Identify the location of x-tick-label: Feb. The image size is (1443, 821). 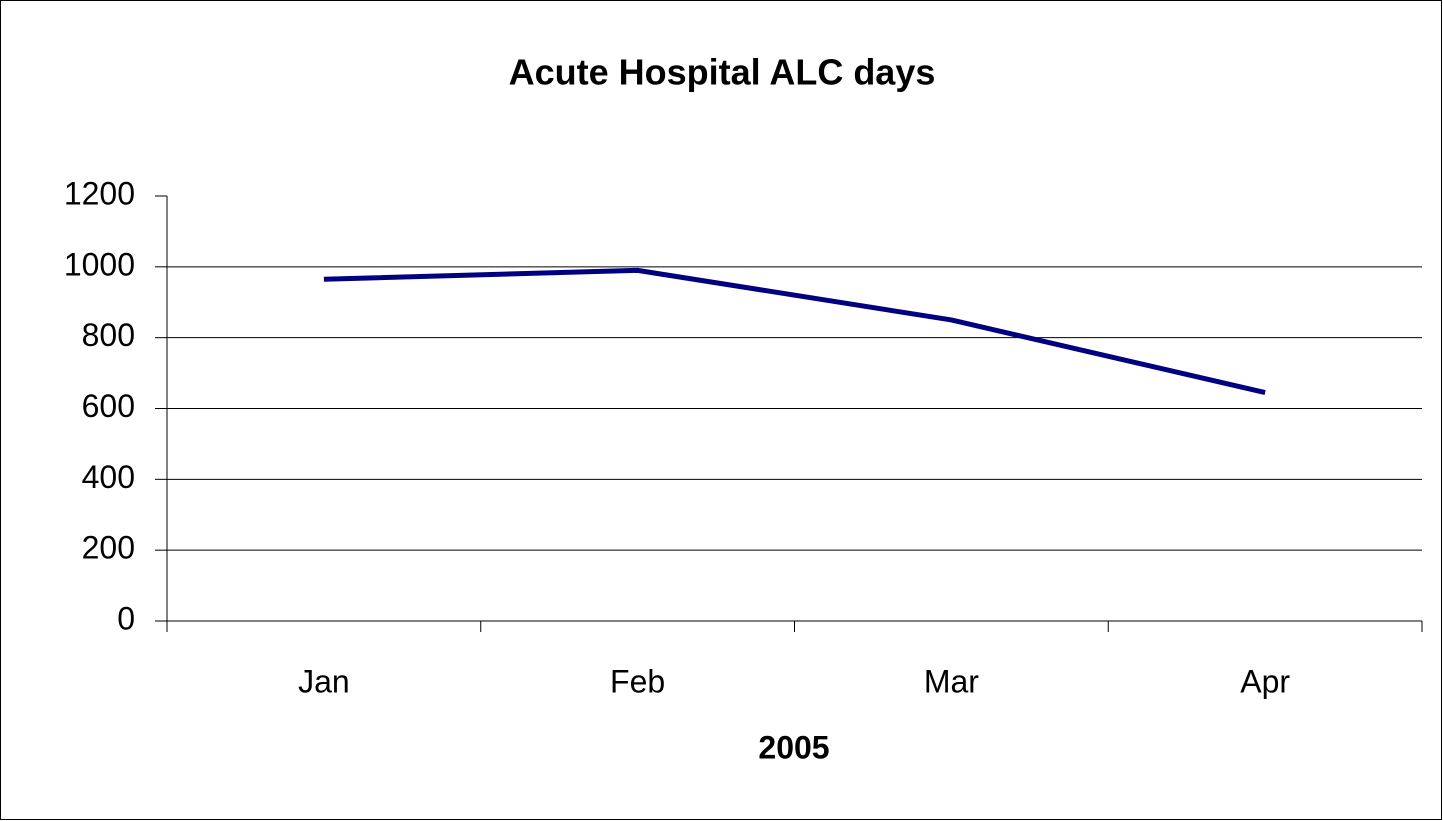
(637, 681).